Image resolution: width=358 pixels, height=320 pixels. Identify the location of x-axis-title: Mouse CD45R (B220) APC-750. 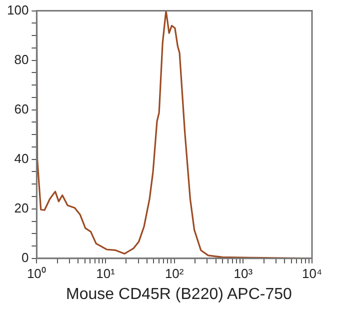
(179, 295).